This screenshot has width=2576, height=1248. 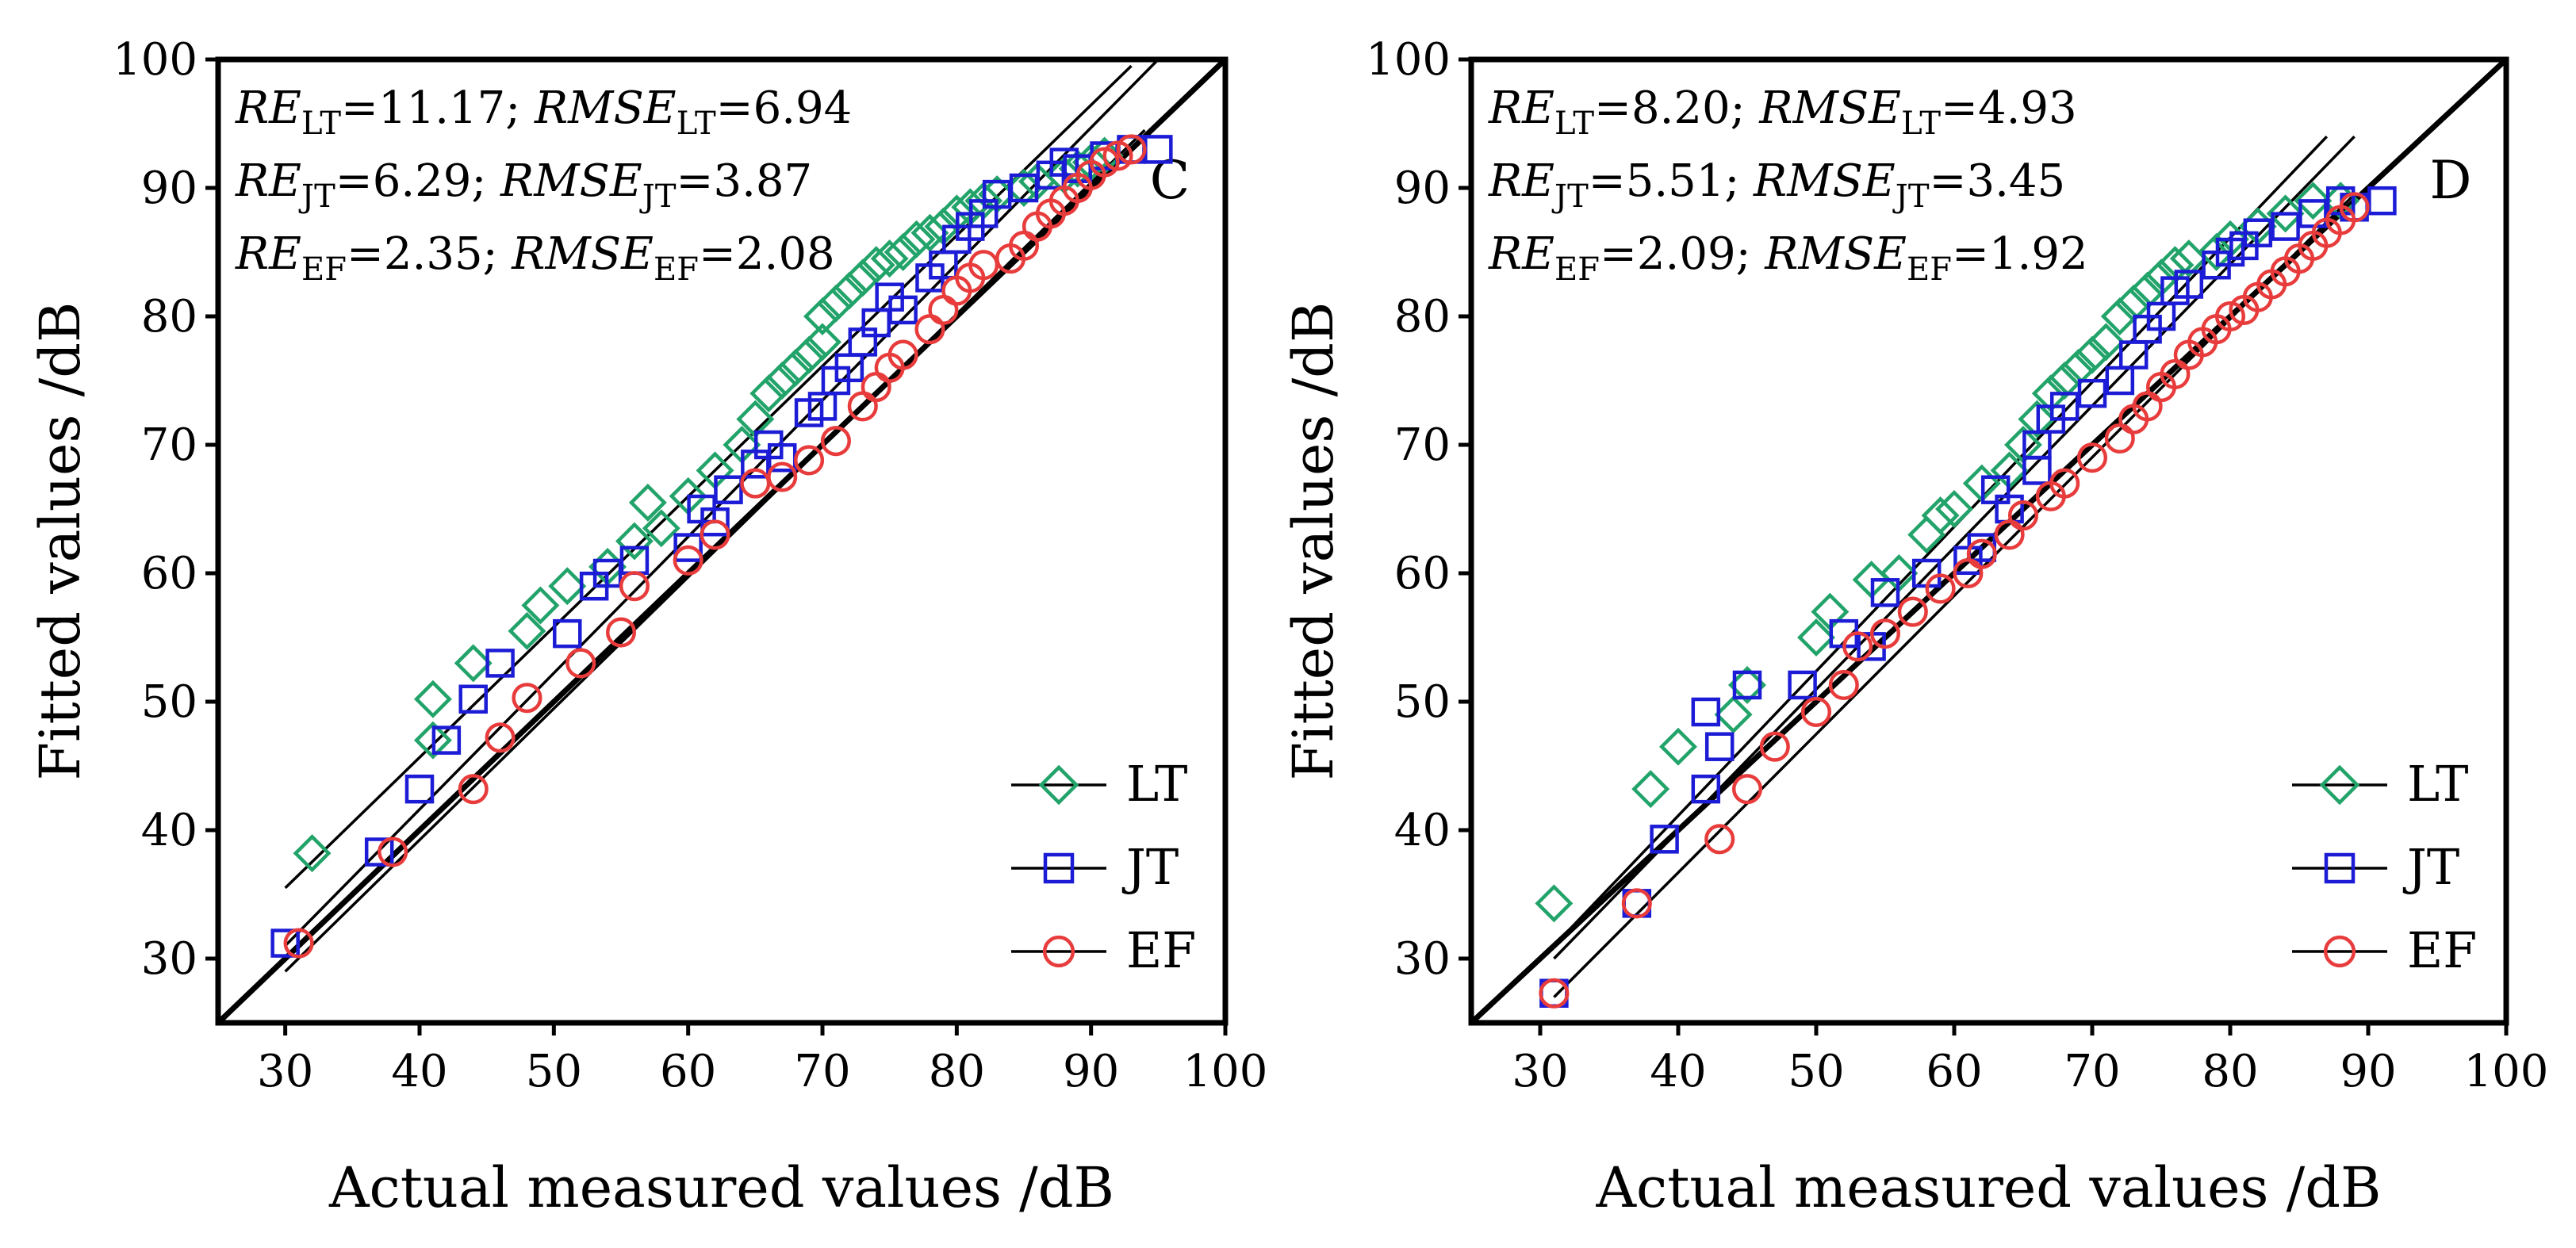 What do you see at coordinates (417, 181) in the screenshot?
I see `re-value: =6.29;` at bounding box center [417, 181].